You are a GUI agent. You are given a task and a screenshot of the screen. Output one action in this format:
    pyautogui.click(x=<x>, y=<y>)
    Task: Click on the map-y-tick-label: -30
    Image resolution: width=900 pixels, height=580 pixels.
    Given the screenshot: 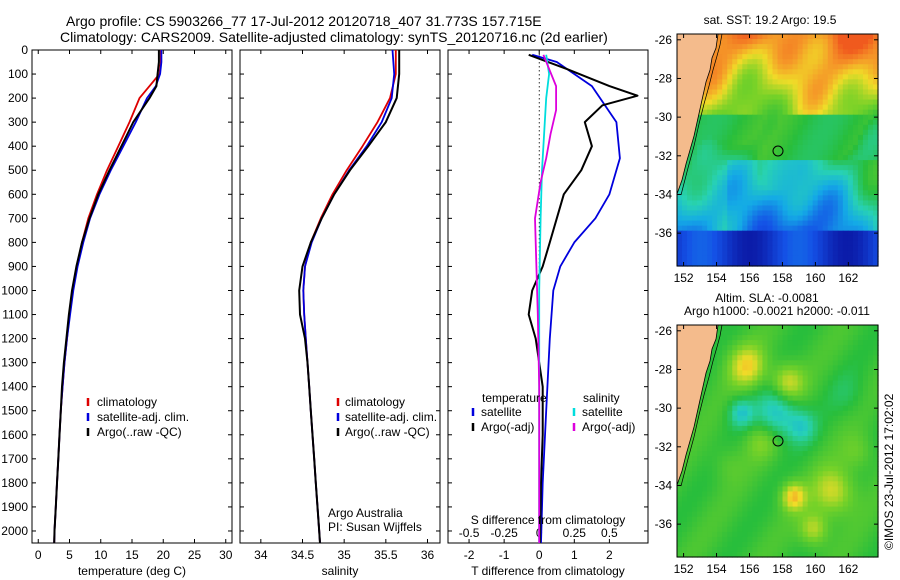 What is the action you would take?
    pyautogui.click(x=664, y=408)
    